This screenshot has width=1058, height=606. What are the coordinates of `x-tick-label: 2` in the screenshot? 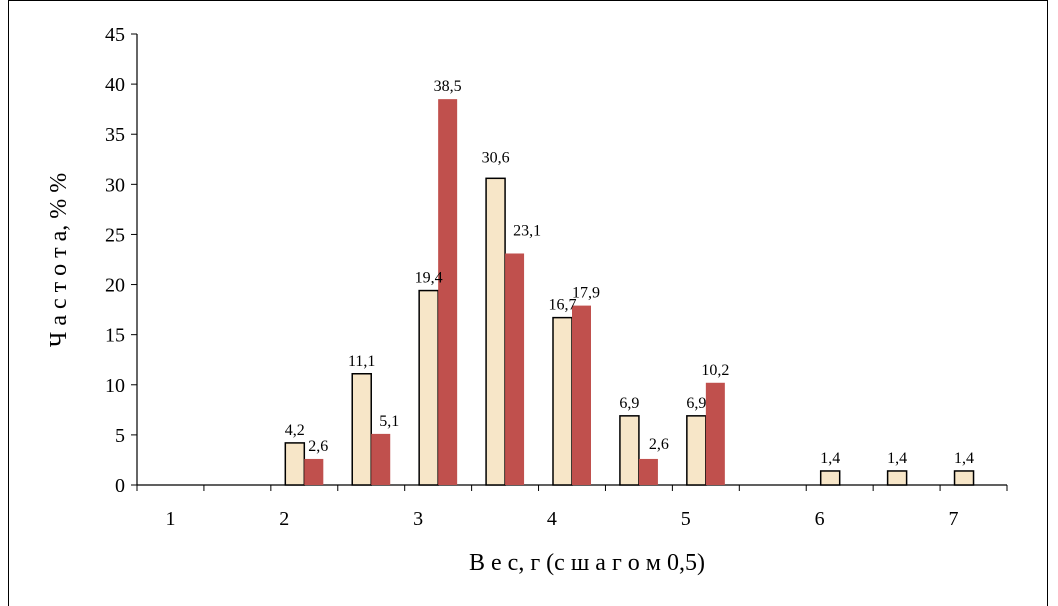 It's located at (284, 519).